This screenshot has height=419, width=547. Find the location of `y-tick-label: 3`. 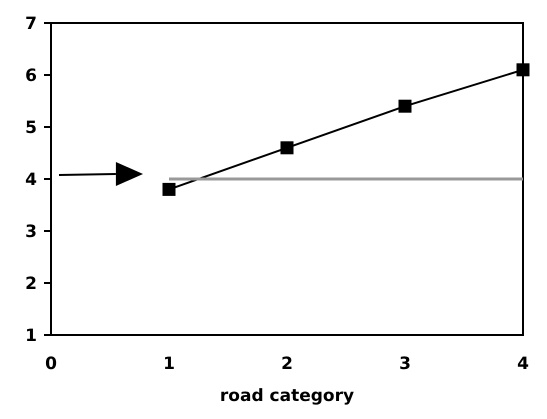

y-tick-label: 3 is located at coordinates (31, 232).